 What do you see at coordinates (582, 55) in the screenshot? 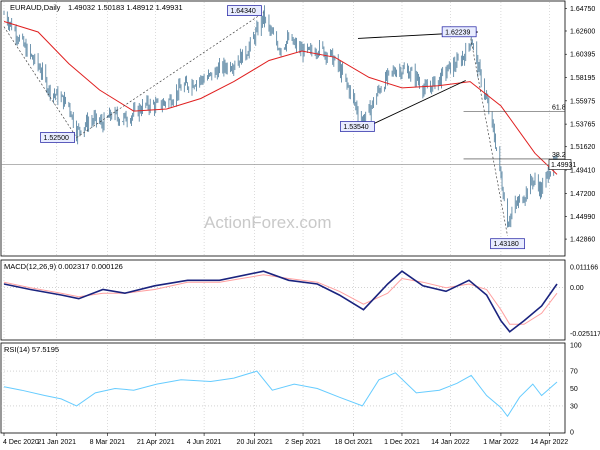
I see `price-tick-label: 1.60395` at bounding box center [582, 55].